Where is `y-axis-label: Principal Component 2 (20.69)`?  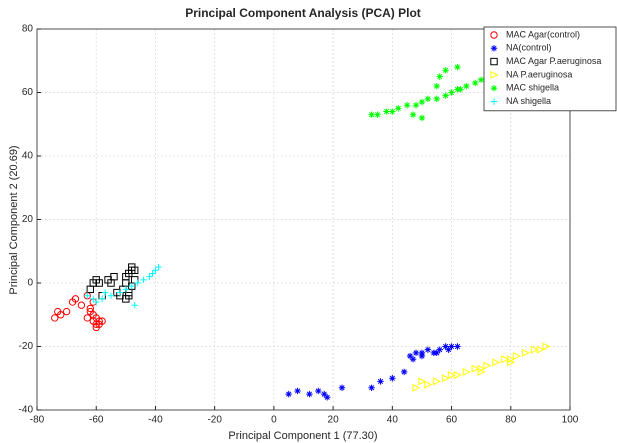 y-axis-label: Principal Component 2 (20.69) is located at coordinates (14, 219).